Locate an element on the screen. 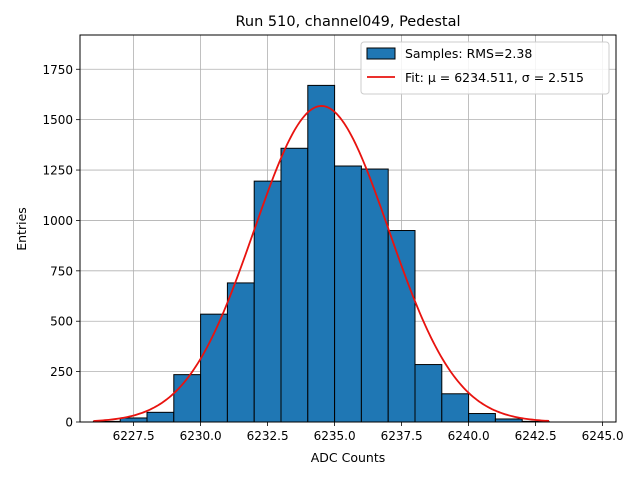  x-tick-label: 6230.0 is located at coordinates (201, 436).